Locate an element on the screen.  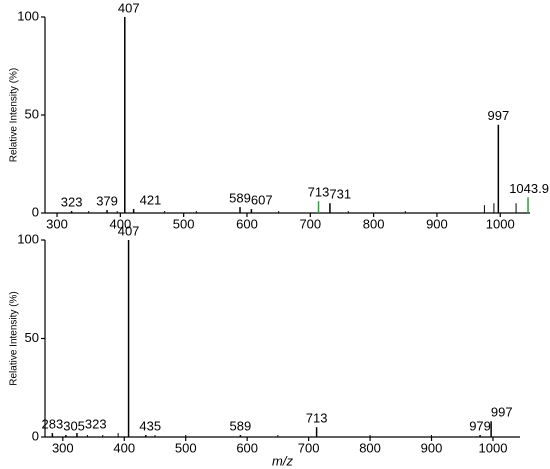
peak-label: 979 is located at coordinates (480, 425).